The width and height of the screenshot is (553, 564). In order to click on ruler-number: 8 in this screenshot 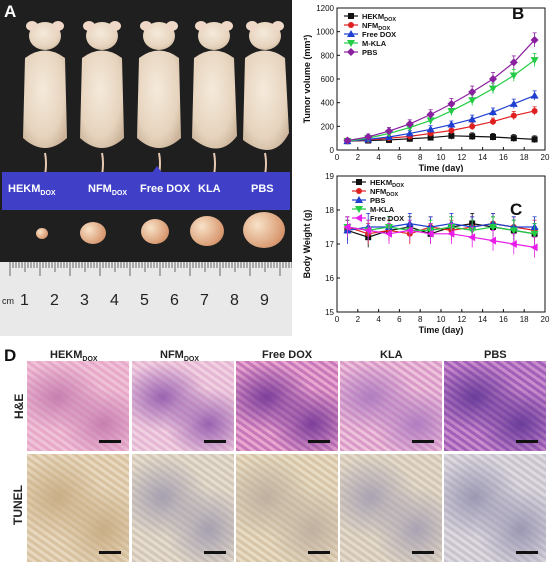, I will do `click(234, 300)`.